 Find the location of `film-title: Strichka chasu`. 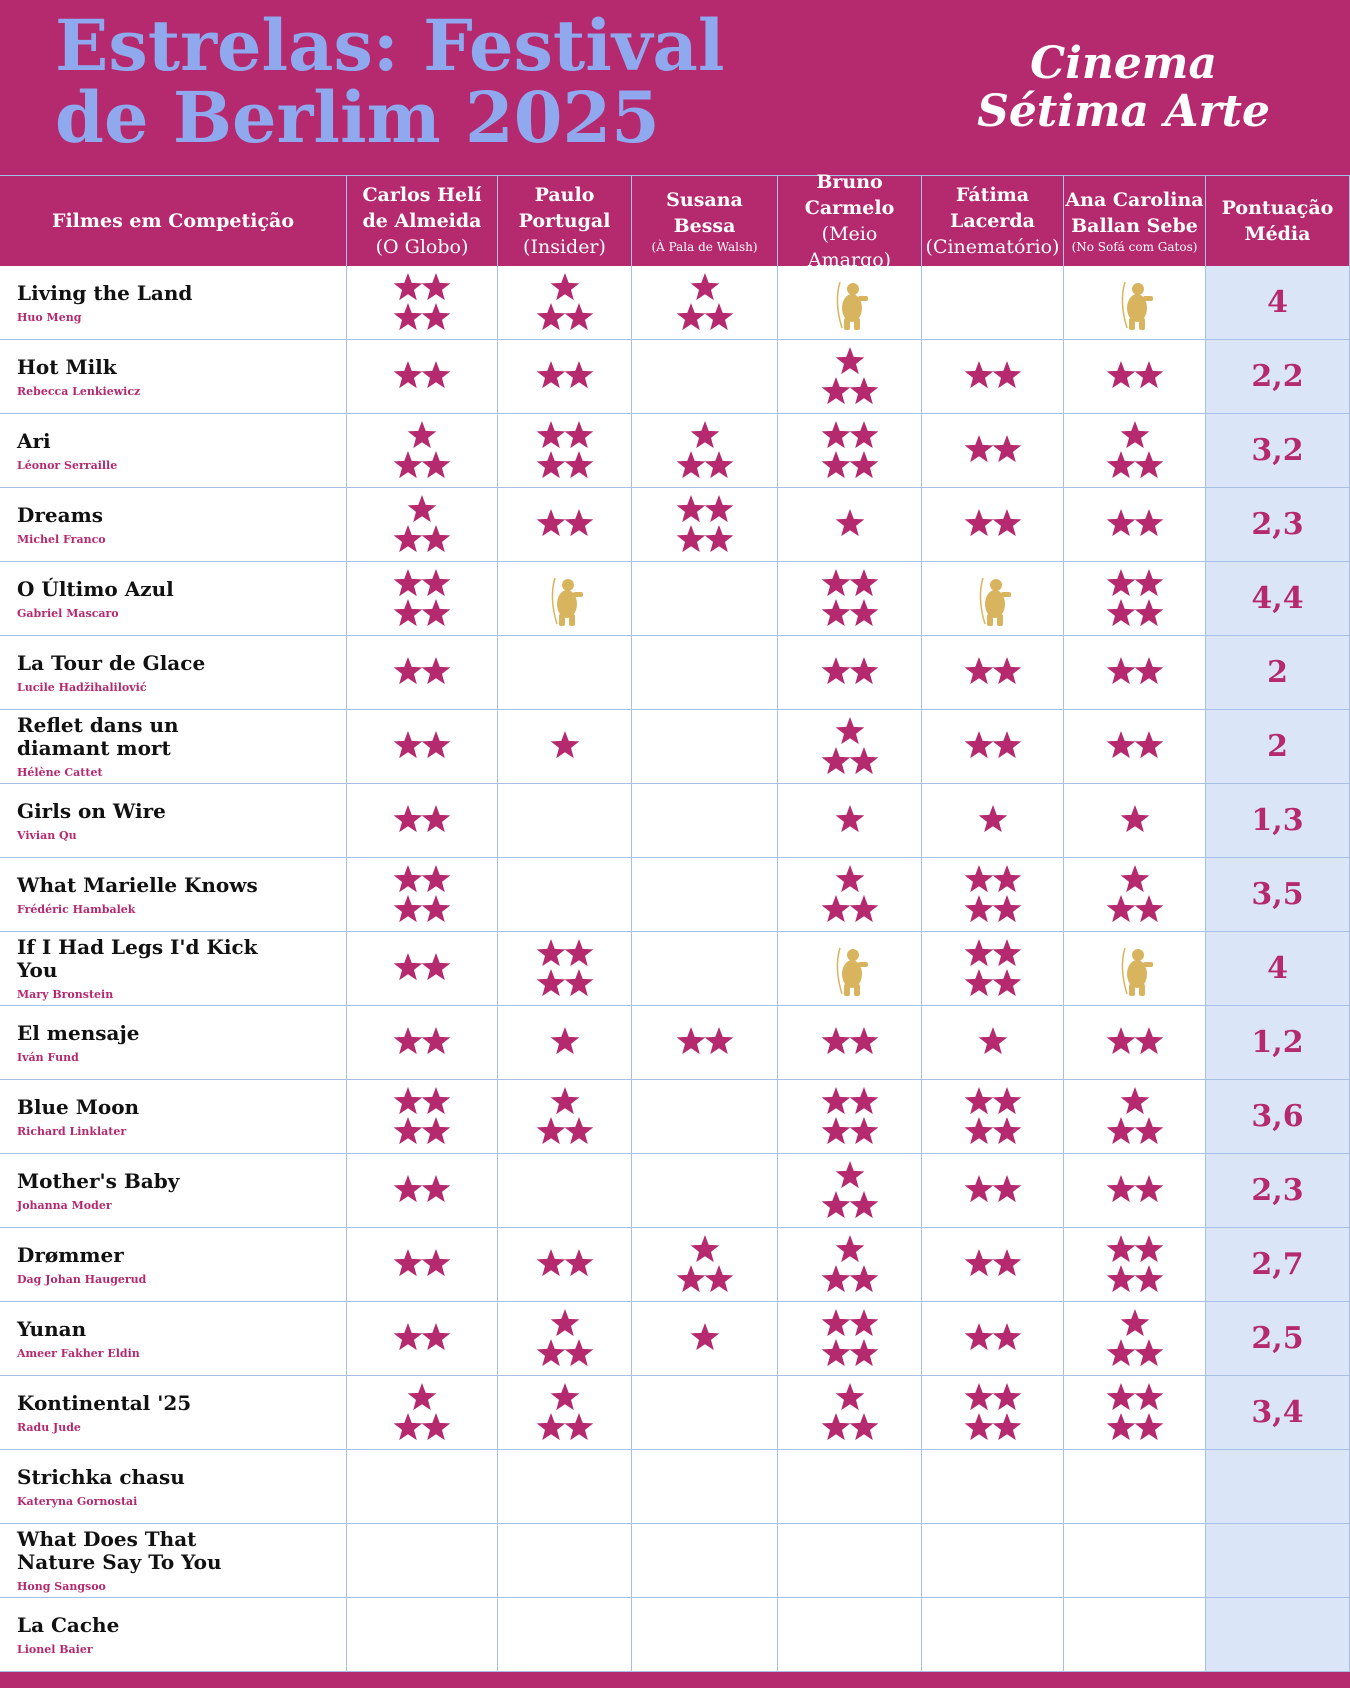

film-title: Strichka chasu is located at coordinates (101, 1476).